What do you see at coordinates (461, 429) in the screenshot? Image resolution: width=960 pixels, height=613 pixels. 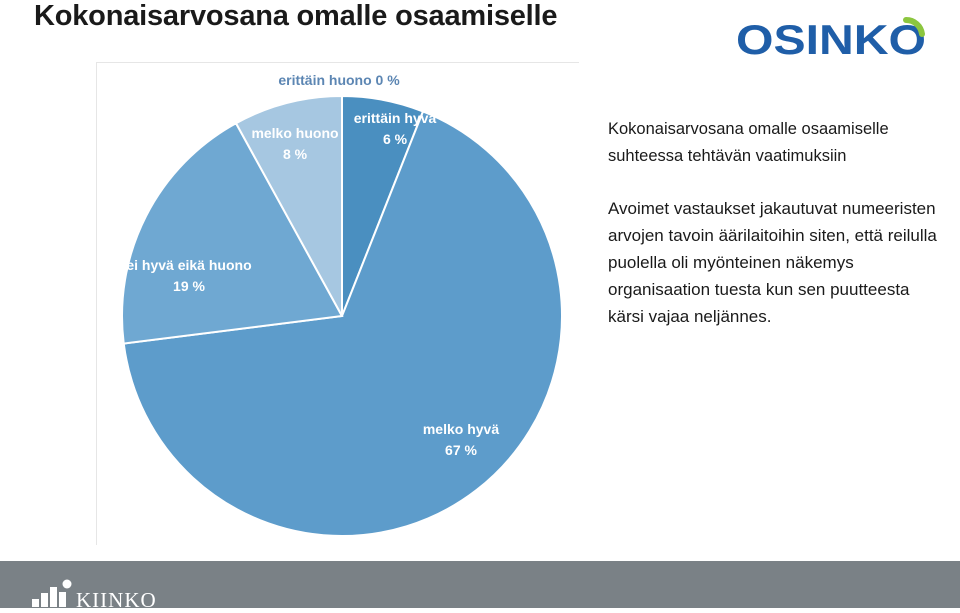 I see `pie-label-melko-hyvä: melko hyvä` at bounding box center [461, 429].